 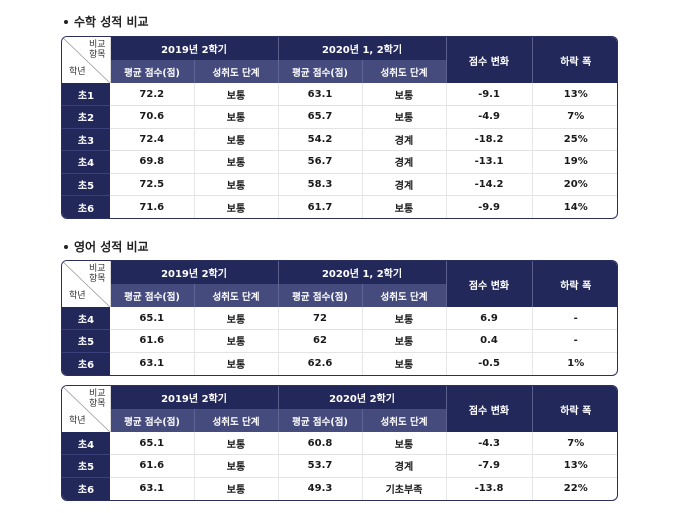 I want to click on change-cell: -9.9, so click(x=489, y=206).